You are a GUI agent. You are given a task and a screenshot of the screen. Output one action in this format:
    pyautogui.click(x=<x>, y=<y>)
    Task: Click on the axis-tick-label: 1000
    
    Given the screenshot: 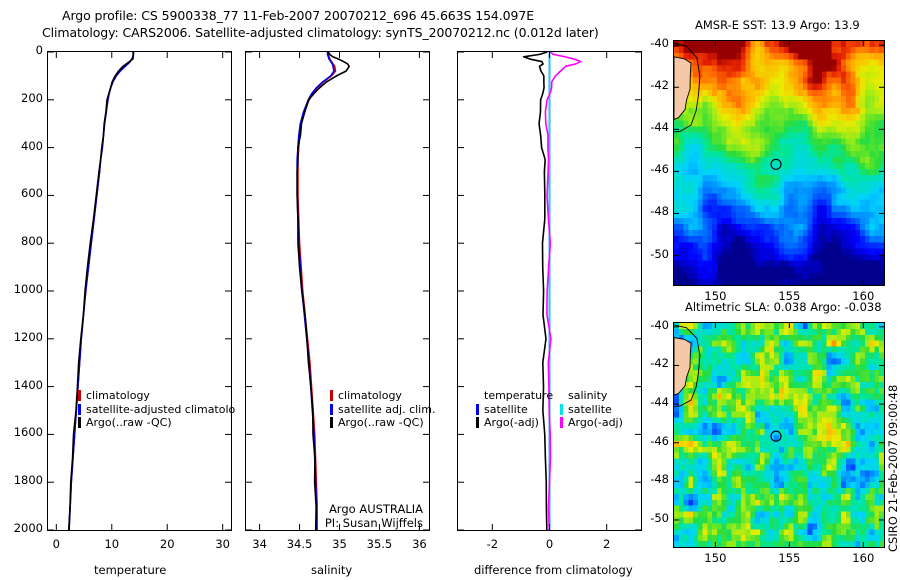 What is the action you would take?
    pyautogui.click(x=28, y=289)
    